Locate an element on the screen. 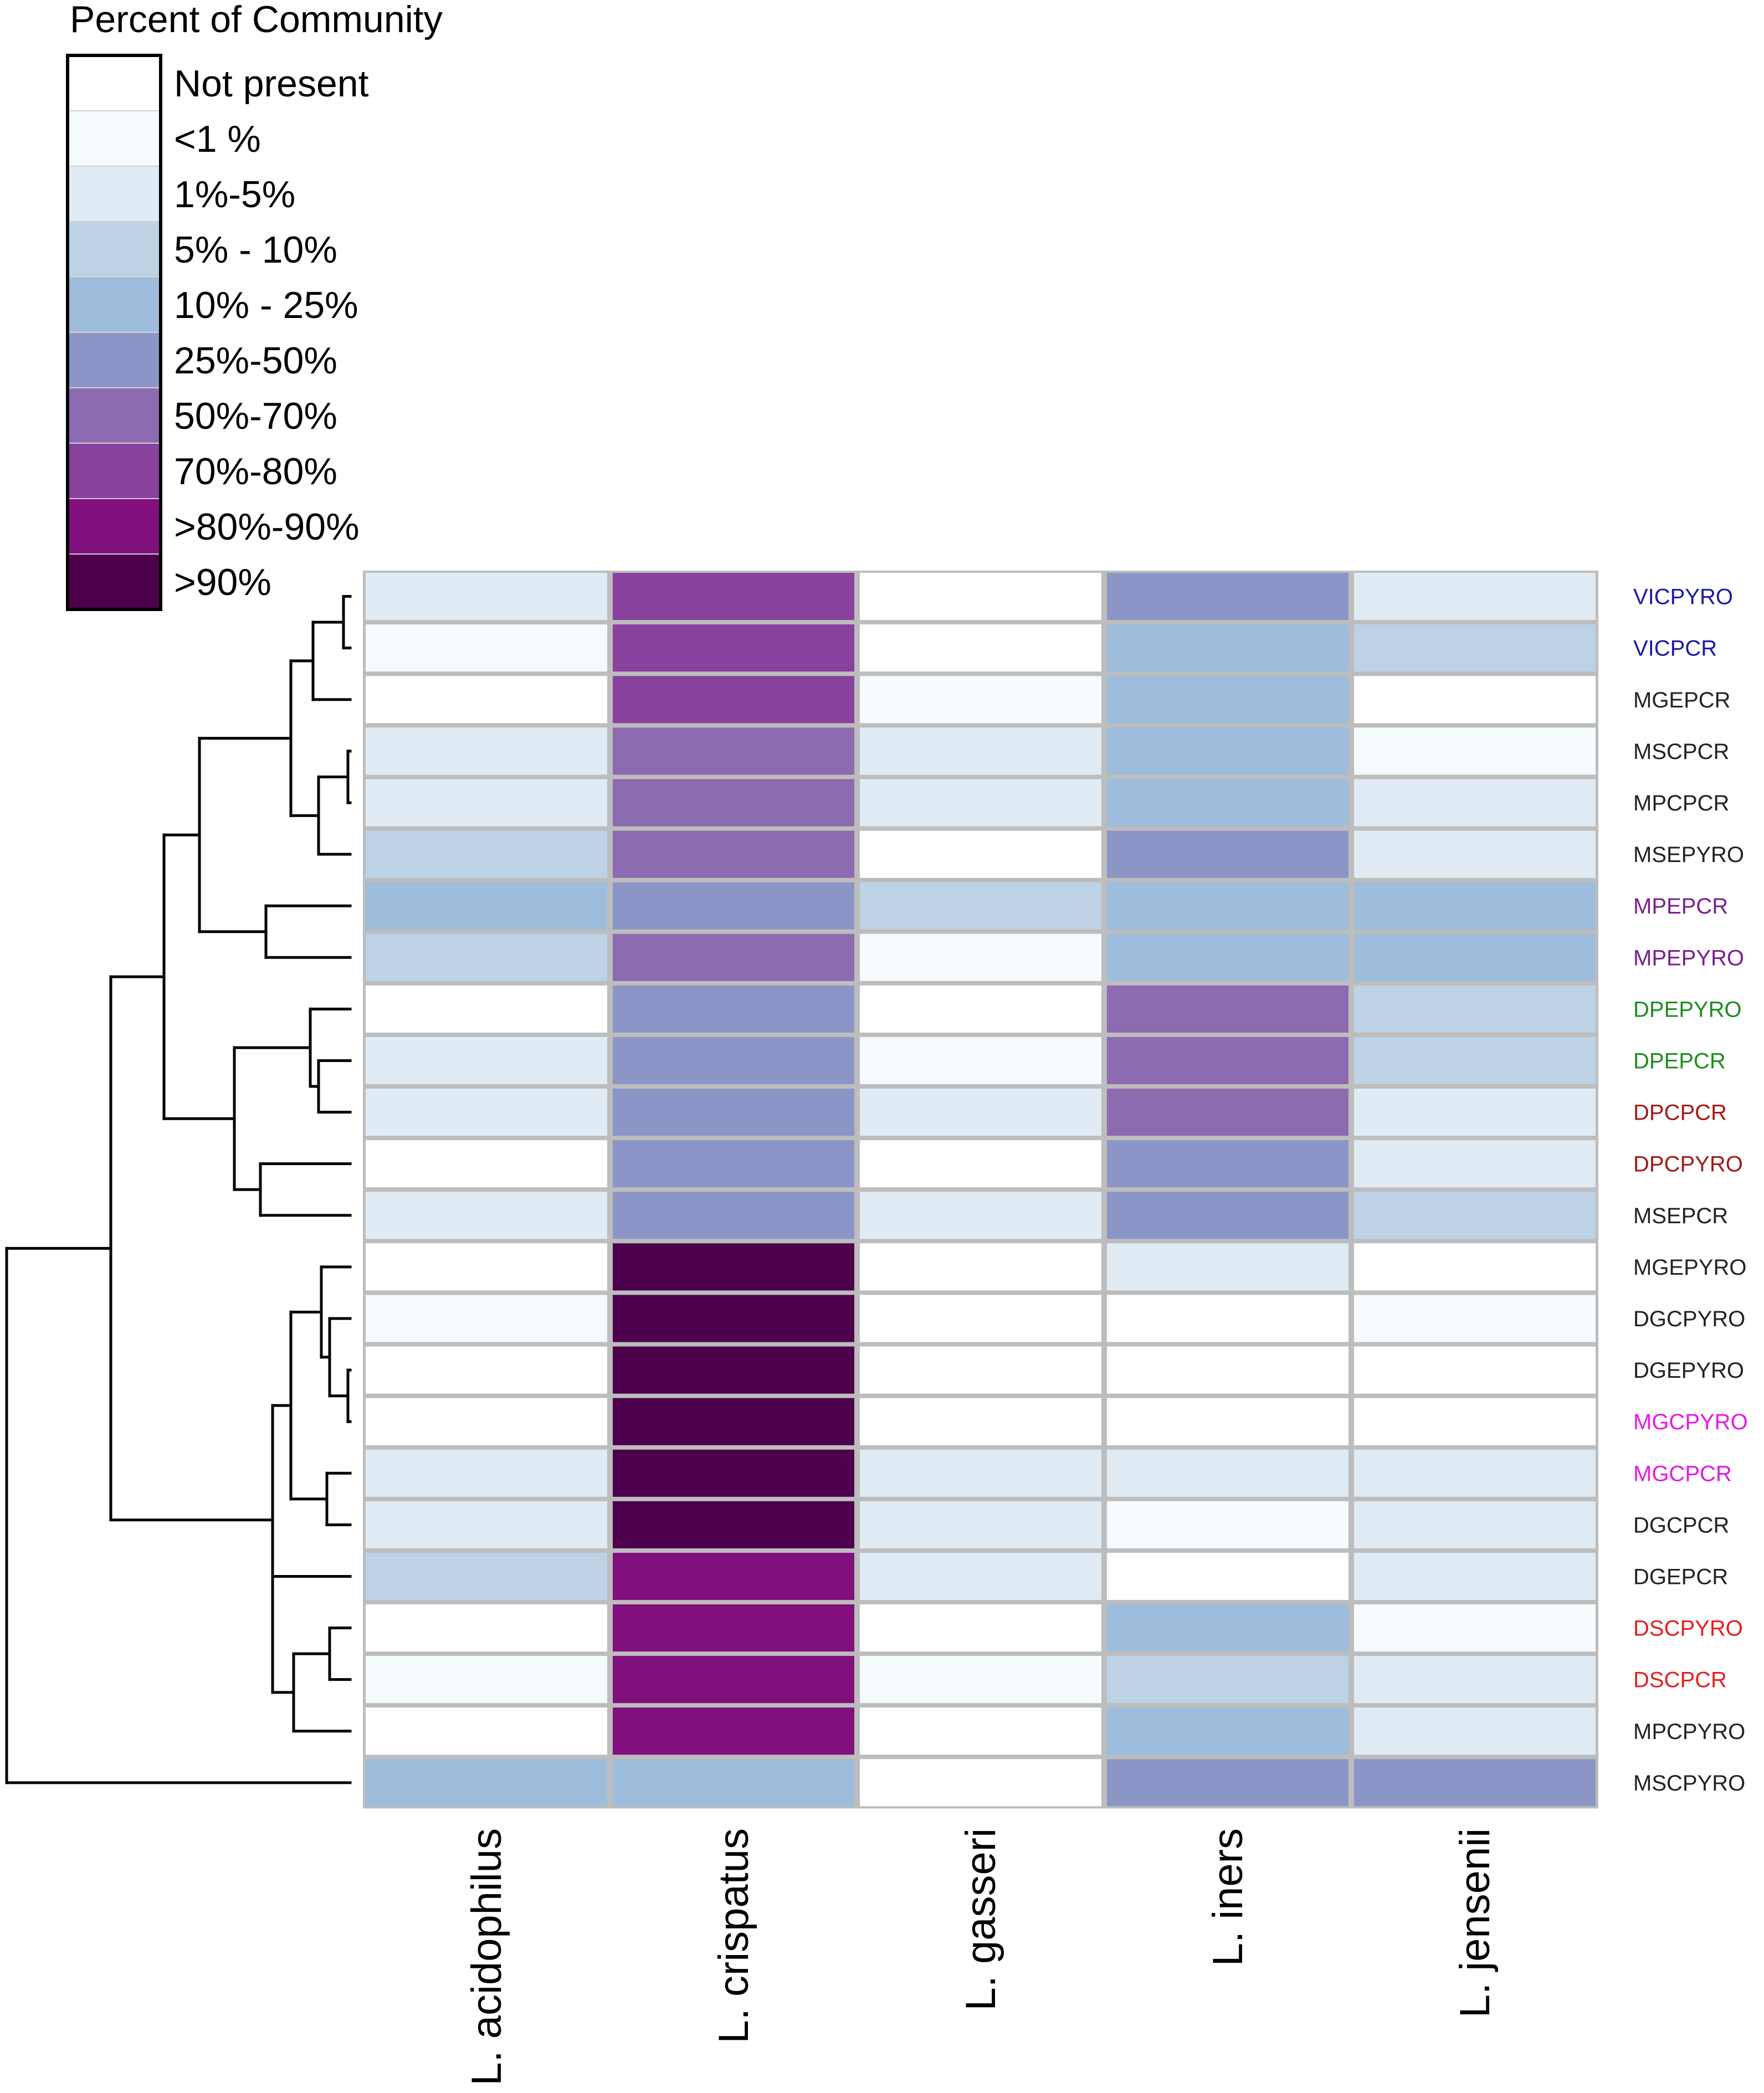 The image size is (1764, 2093). row-label-MGEPYRO: MGEPYRO is located at coordinates (1690, 1267).